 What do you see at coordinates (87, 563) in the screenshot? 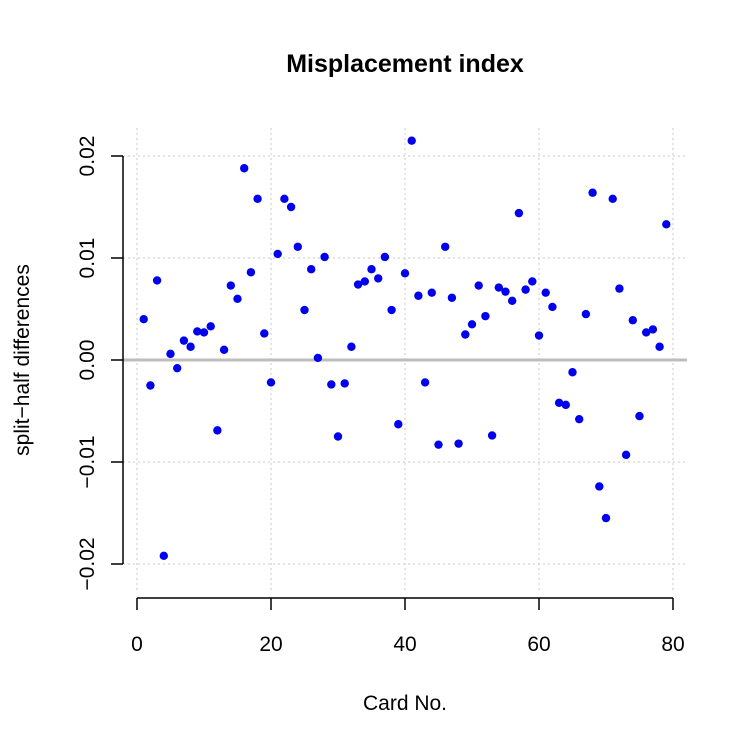
I see `y-tick-label: −0.02` at bounding box center [87, 563].